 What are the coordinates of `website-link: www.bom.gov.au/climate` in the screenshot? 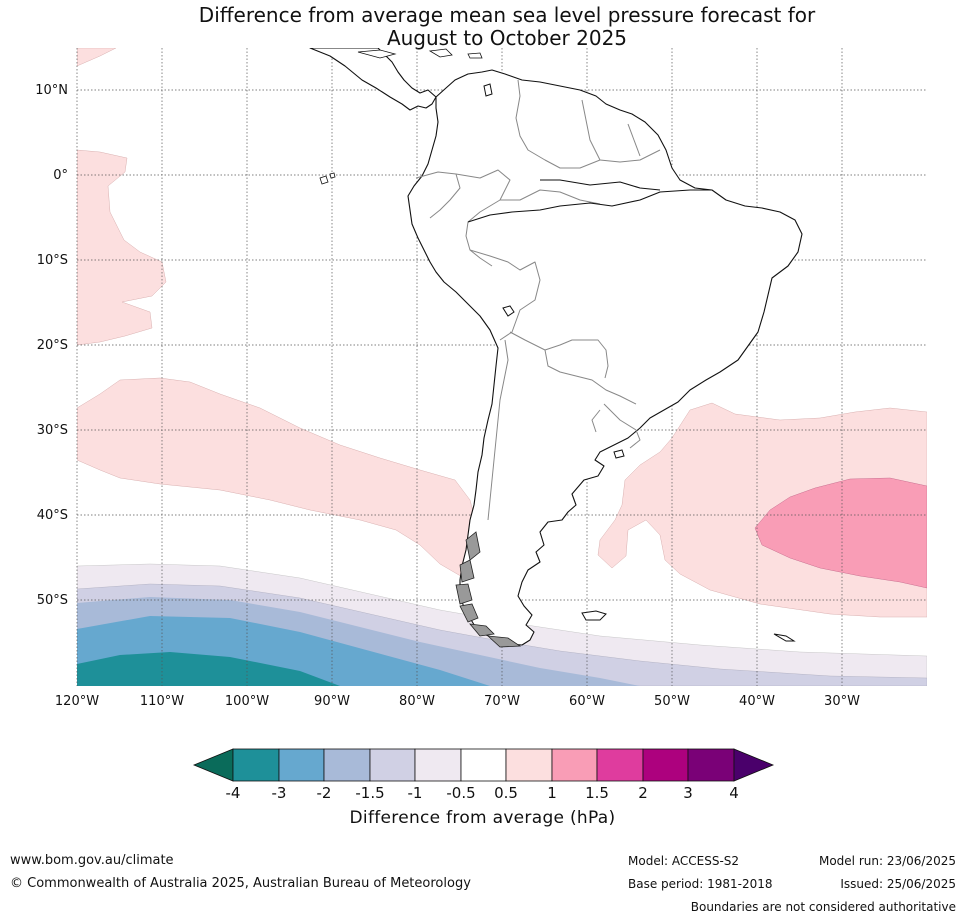 It's located at (92, 860).